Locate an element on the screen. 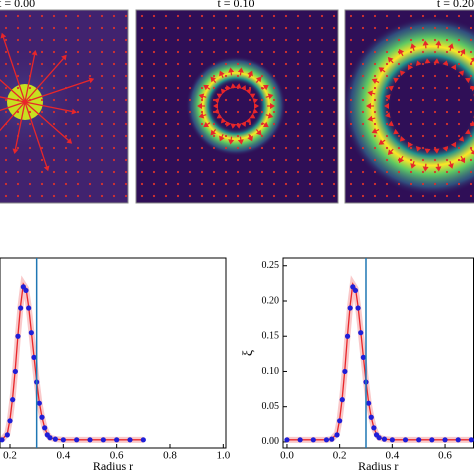  series-line is located at coordinates (379, 361).